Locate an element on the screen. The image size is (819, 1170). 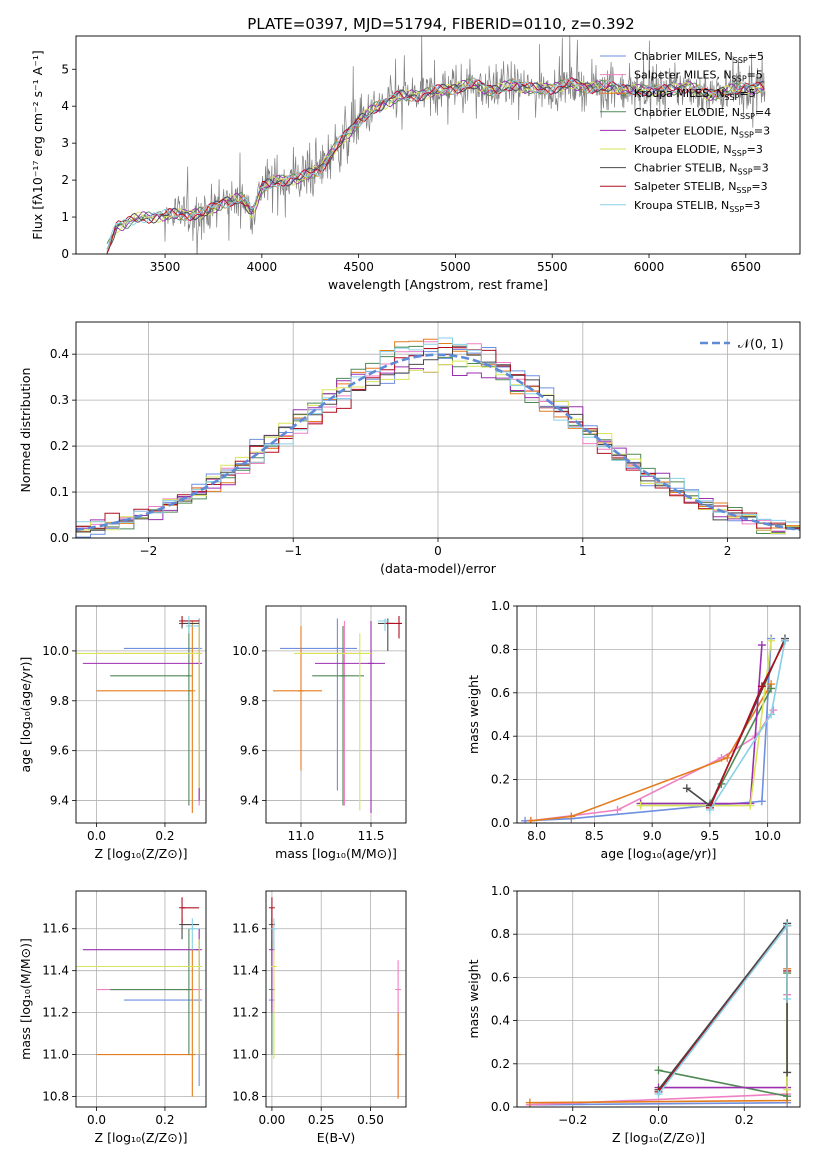
point-chabrier-elodie is located at coordinates (151, 991).